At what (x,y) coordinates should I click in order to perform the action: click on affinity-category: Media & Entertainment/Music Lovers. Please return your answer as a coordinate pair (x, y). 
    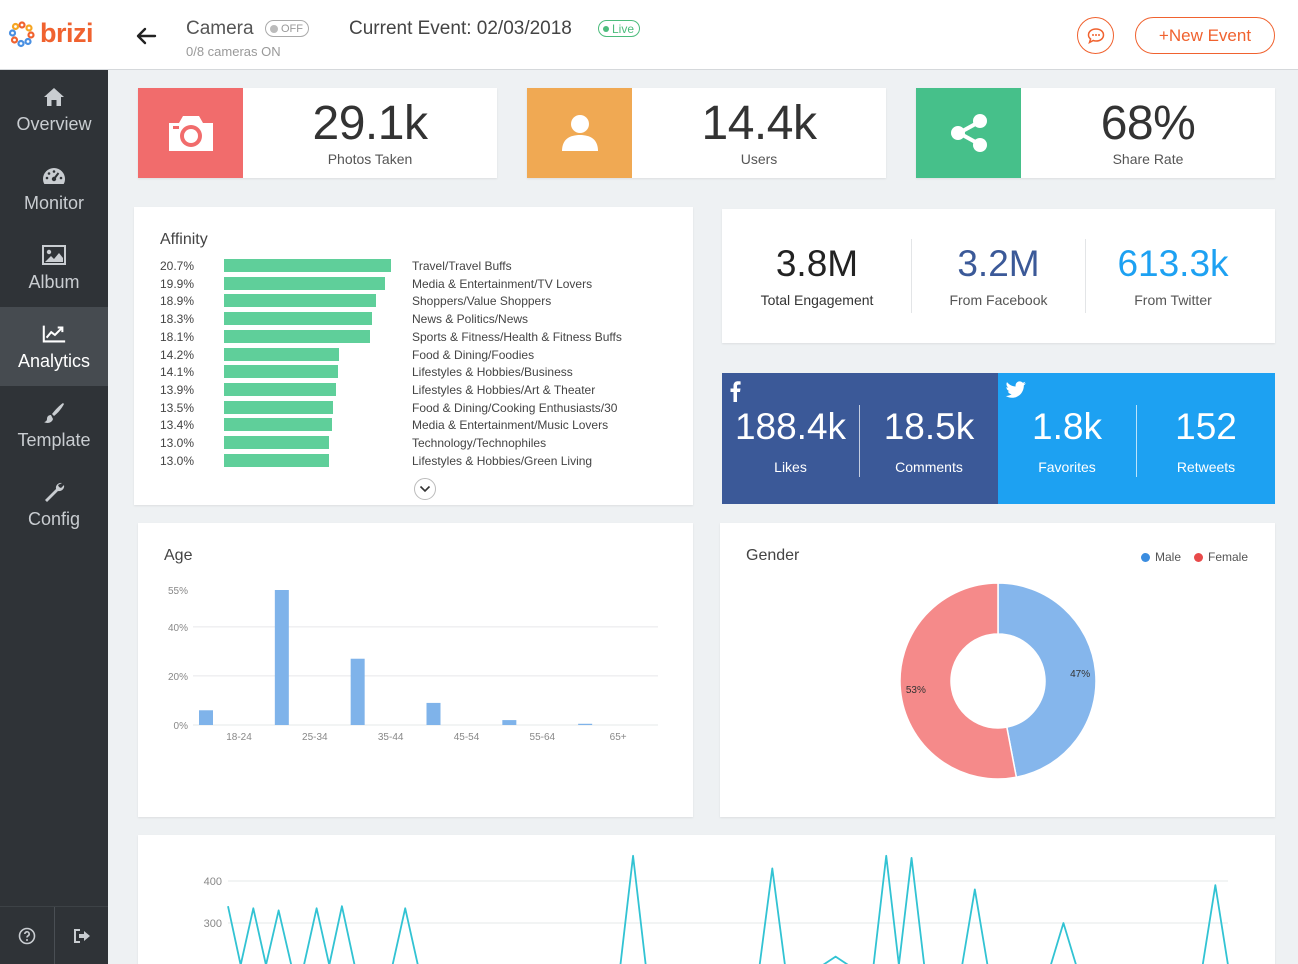
    Looking at the image, I should click on (510, 425).